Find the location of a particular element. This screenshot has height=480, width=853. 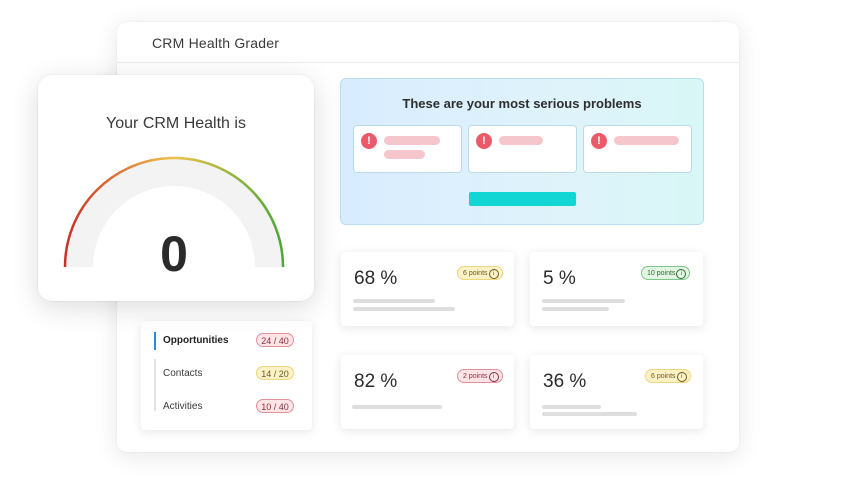

metric-value: 68 % is located at coordinates (376, 278).